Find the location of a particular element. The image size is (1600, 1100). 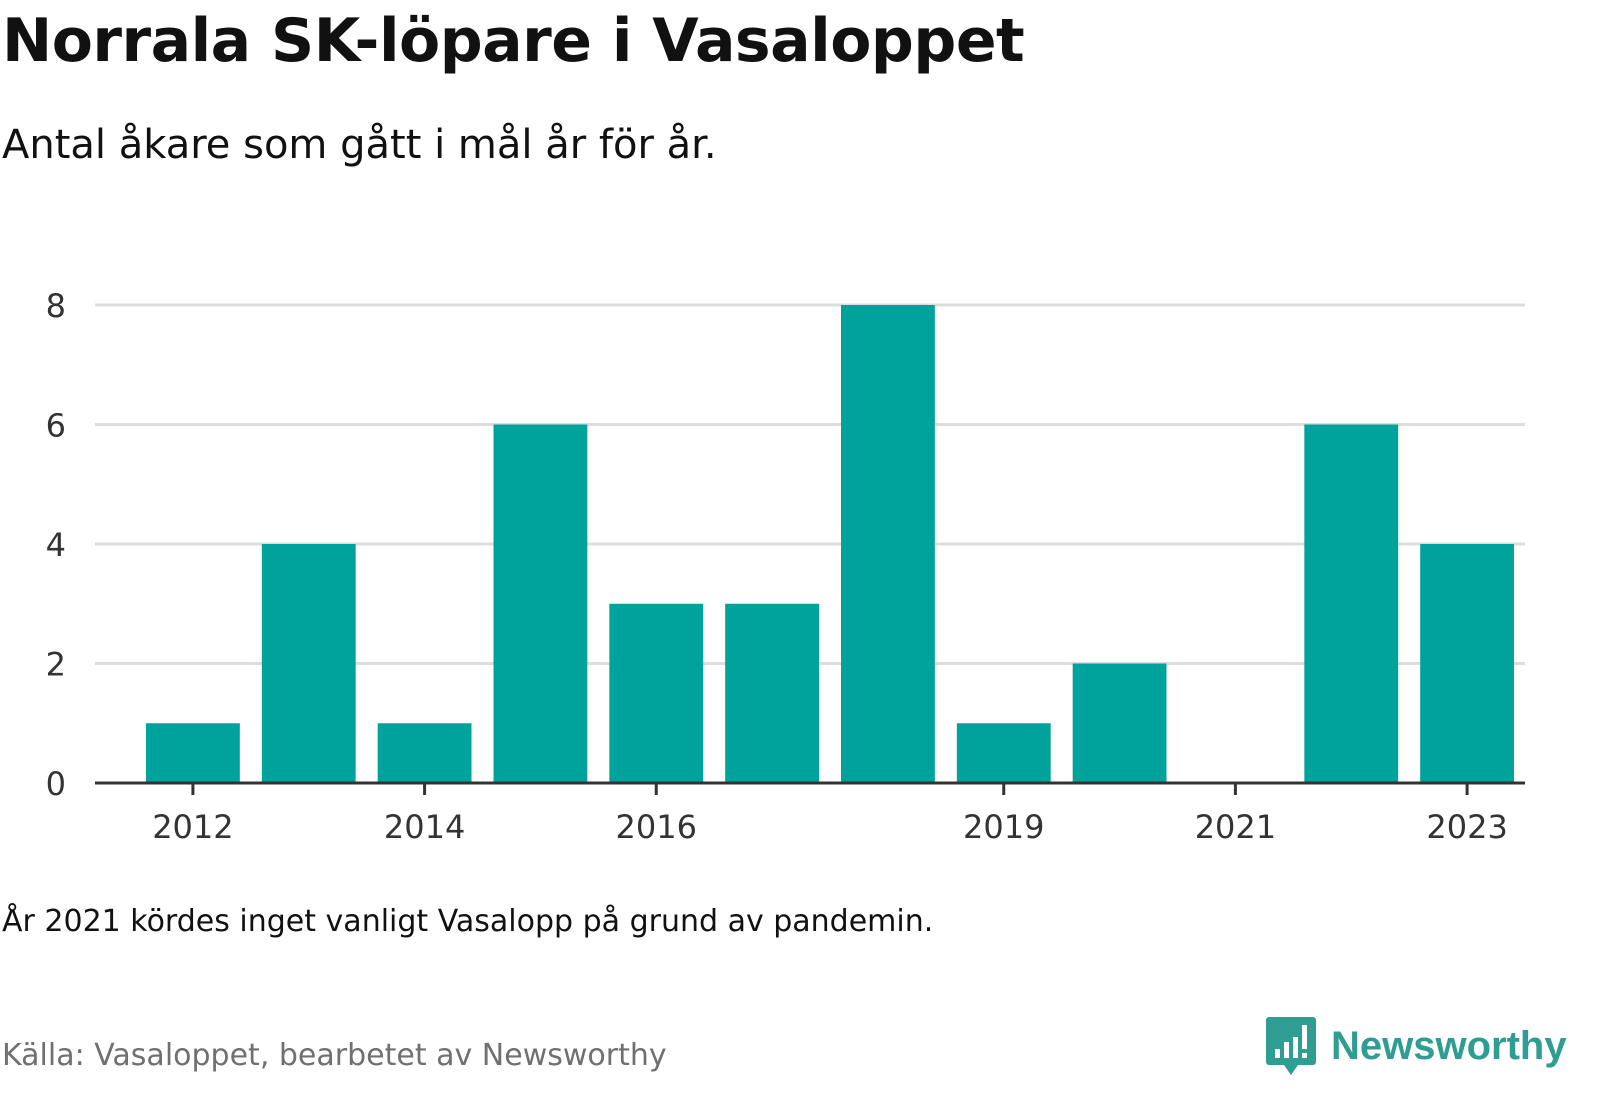

bar-2018 is located at coordinates (888, 544).